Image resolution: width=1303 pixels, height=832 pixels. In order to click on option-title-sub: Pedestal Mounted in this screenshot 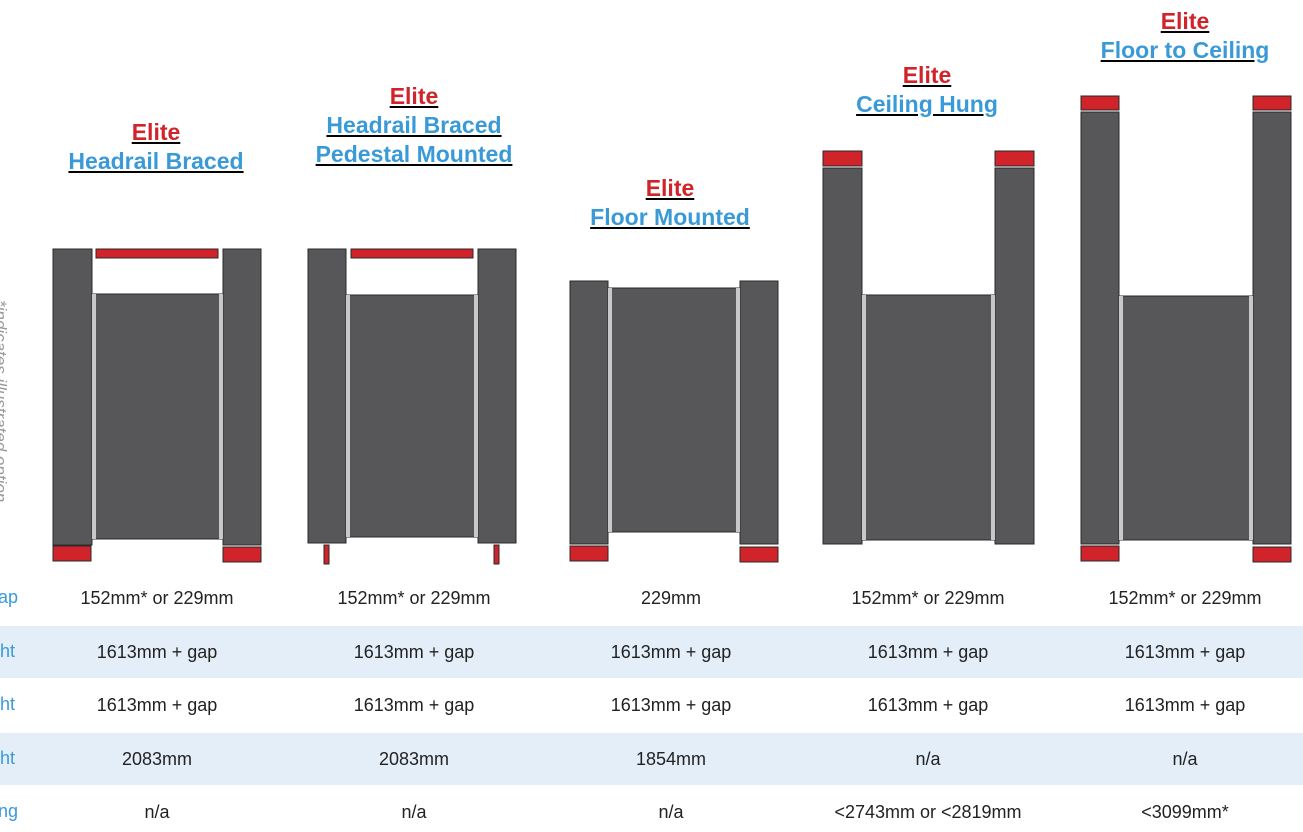, I will do `click(414, 154)`.